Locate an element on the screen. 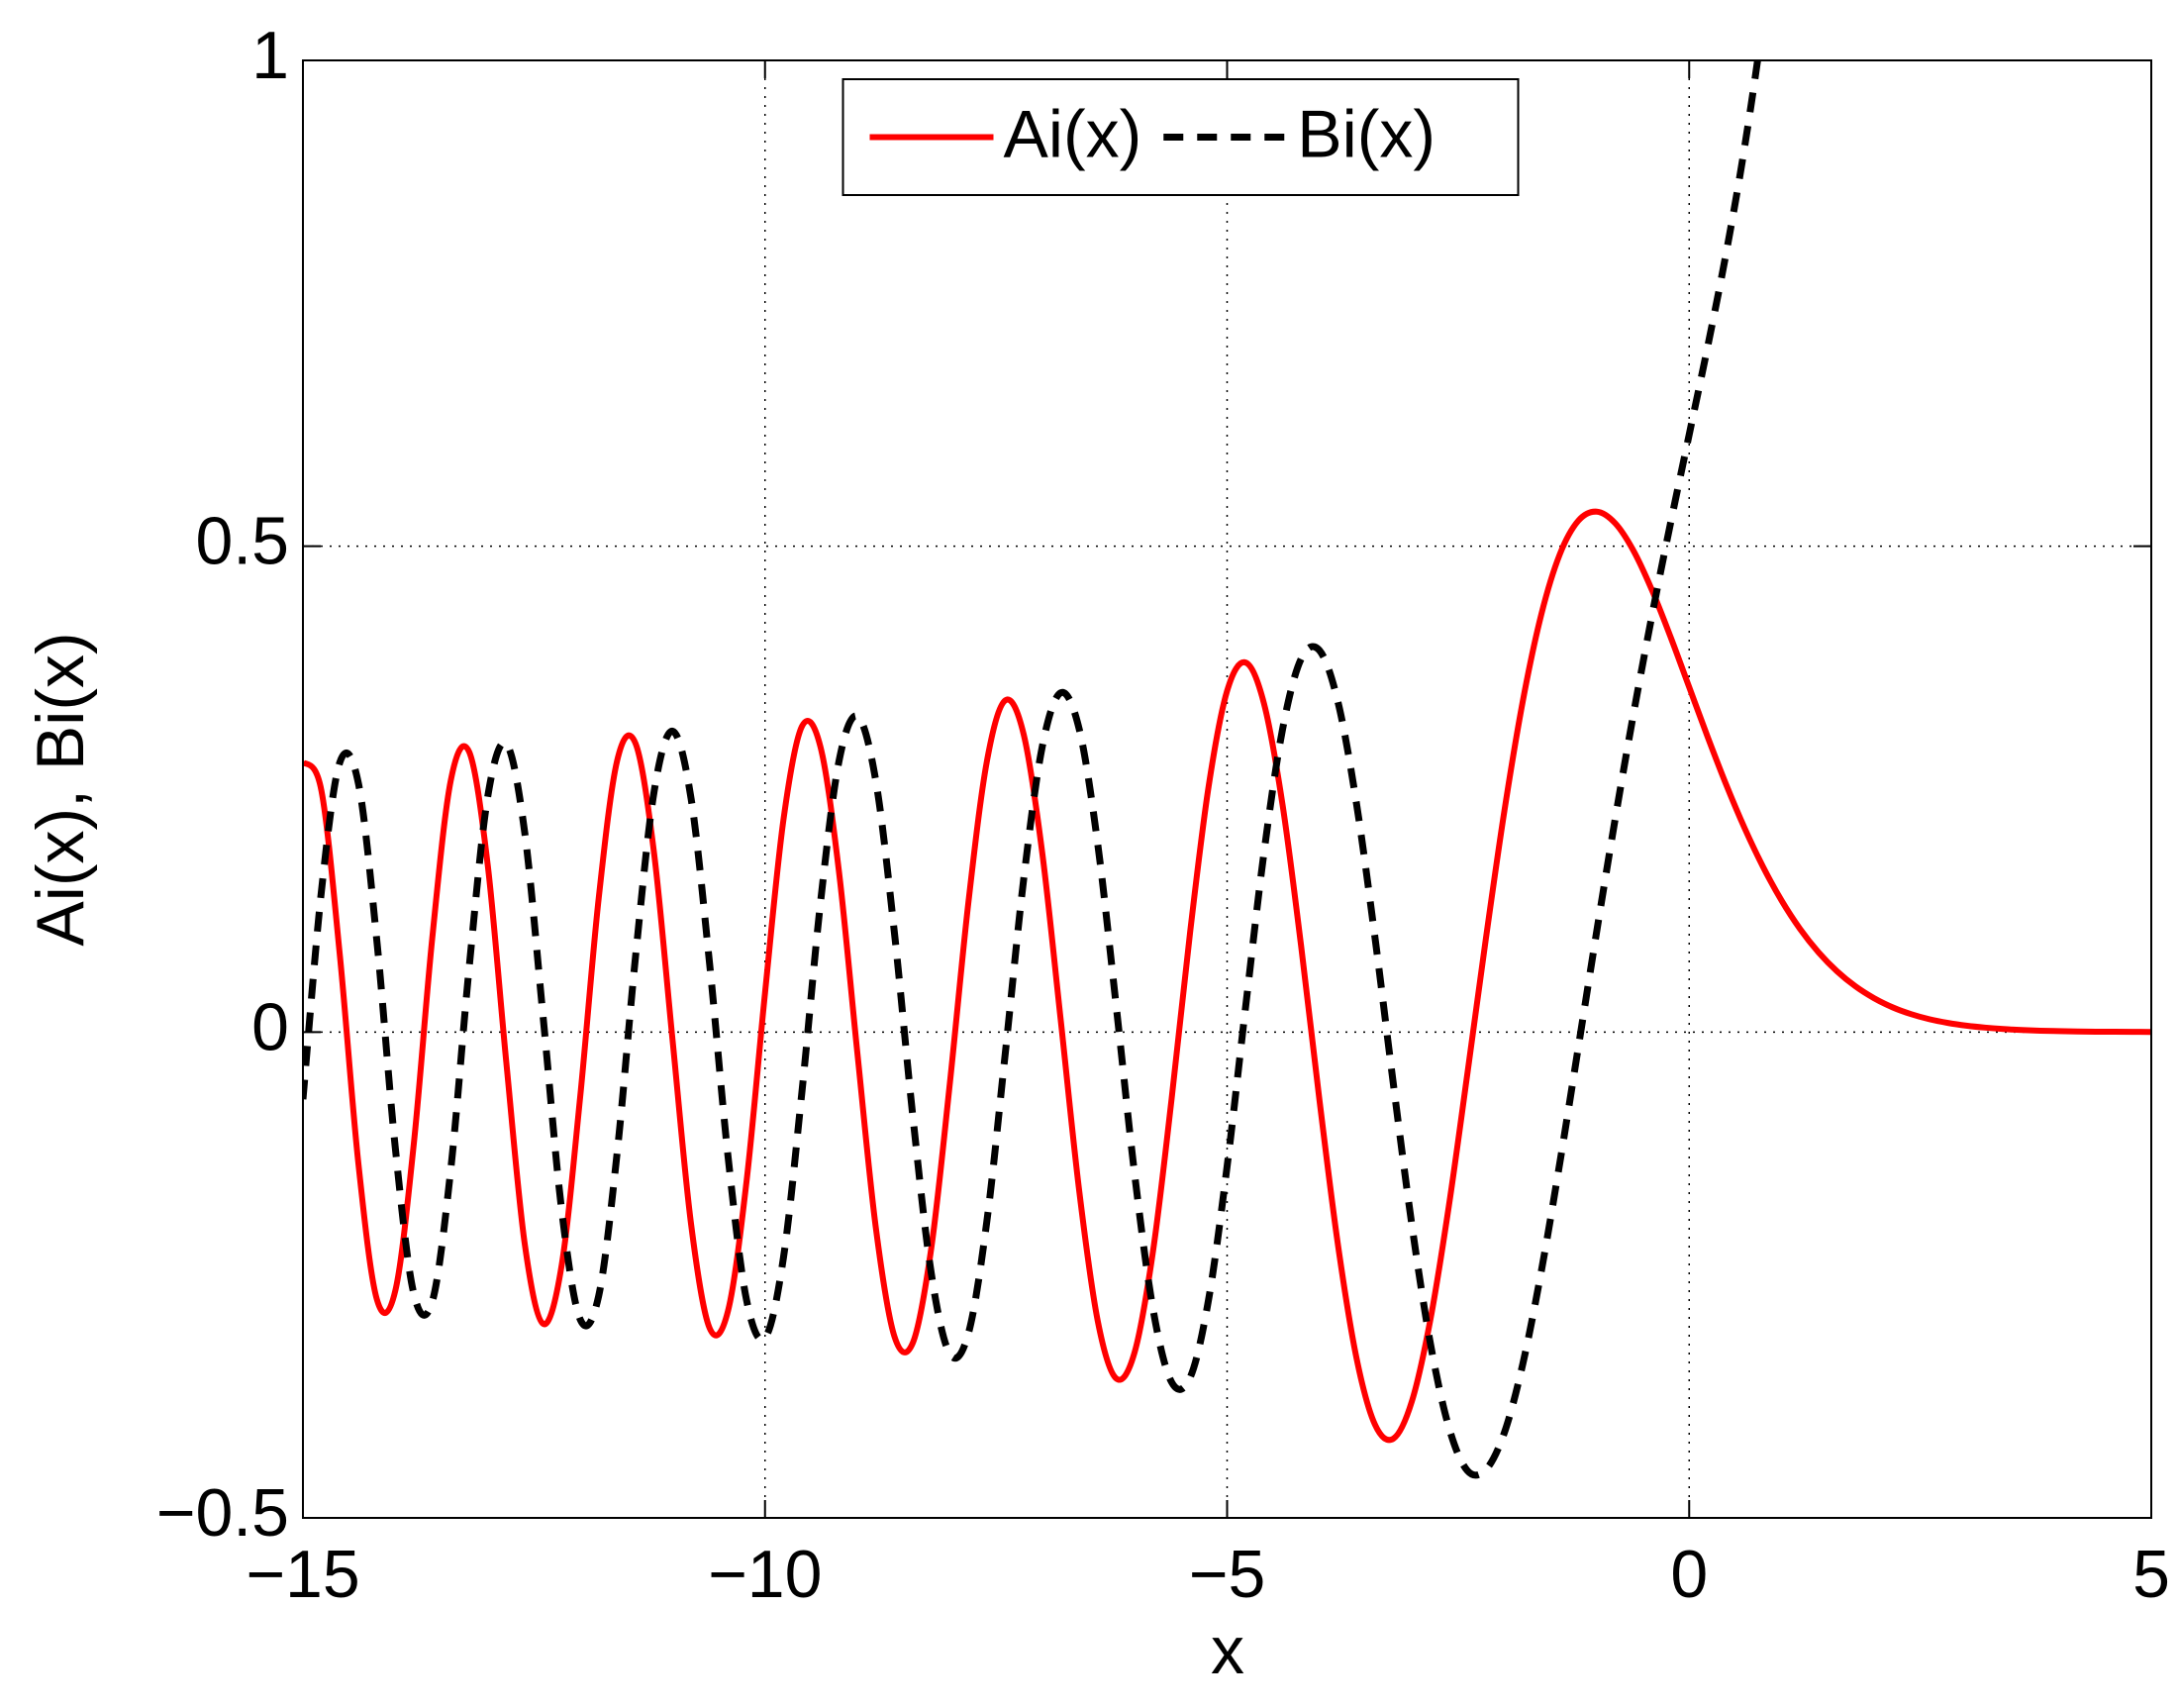 The height and width of the screenshot is (1708, 2178). x-tick-label: −15 is located at coordinates (303, 1574).